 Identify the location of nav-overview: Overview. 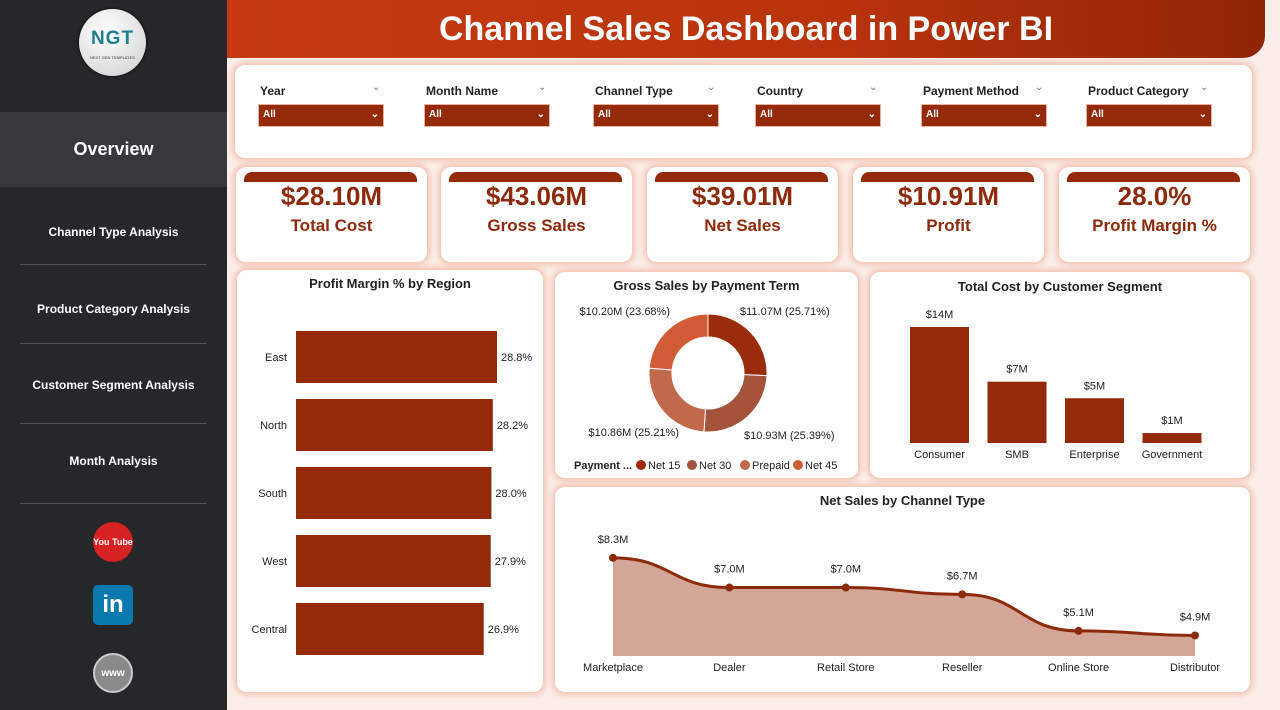
(113, 149).